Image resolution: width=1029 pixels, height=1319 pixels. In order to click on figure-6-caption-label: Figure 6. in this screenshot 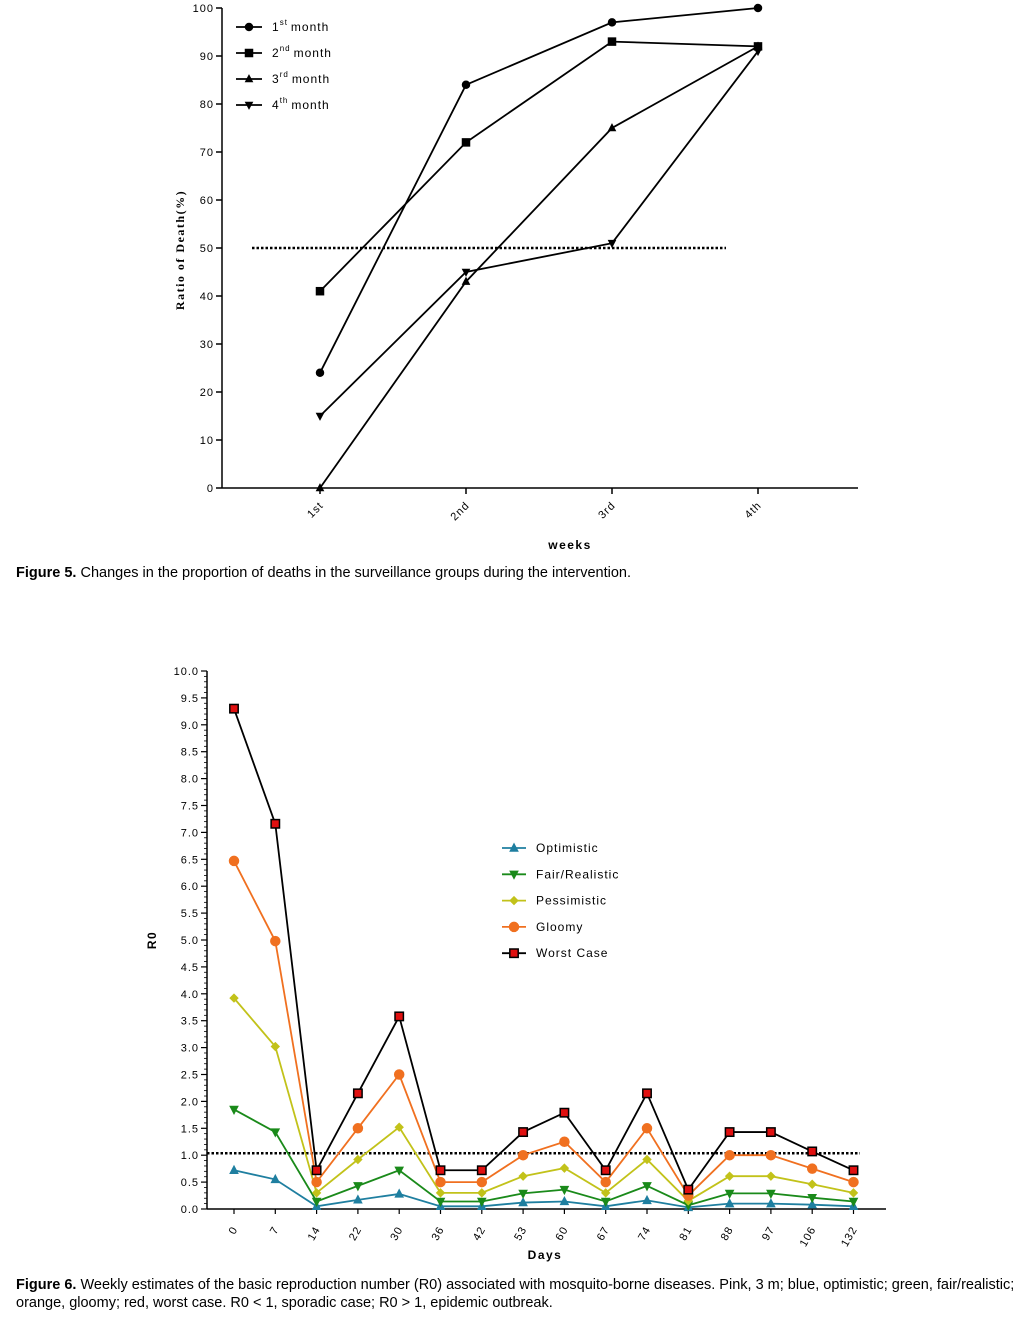, I will do `click(46, 1285)`.